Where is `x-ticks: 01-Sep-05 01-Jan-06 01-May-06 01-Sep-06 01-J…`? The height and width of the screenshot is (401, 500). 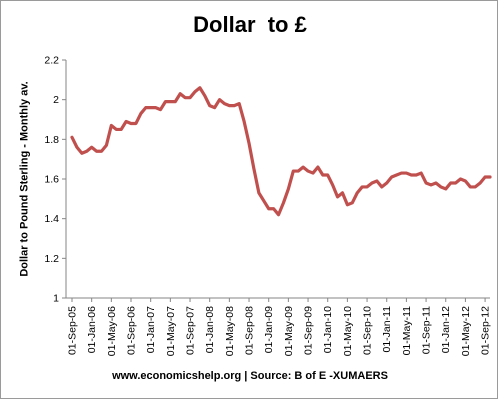
x-ticks: 01-Sep-05 01-Jan-06 01-May-06 01-Sep-06 01-J… is located at coordinates (279, 327).